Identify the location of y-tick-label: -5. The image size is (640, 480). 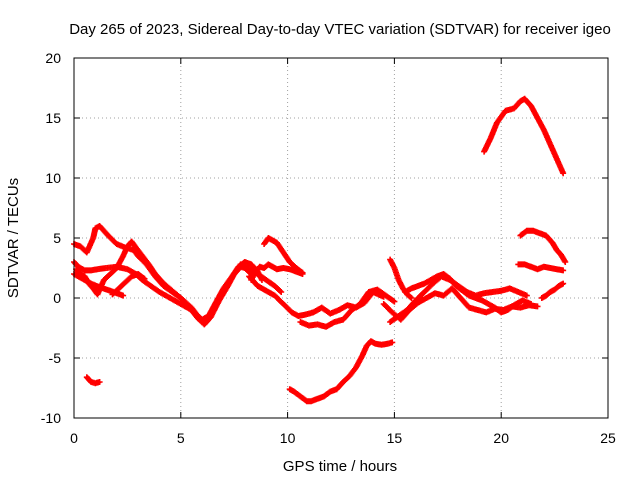
(55, 358).